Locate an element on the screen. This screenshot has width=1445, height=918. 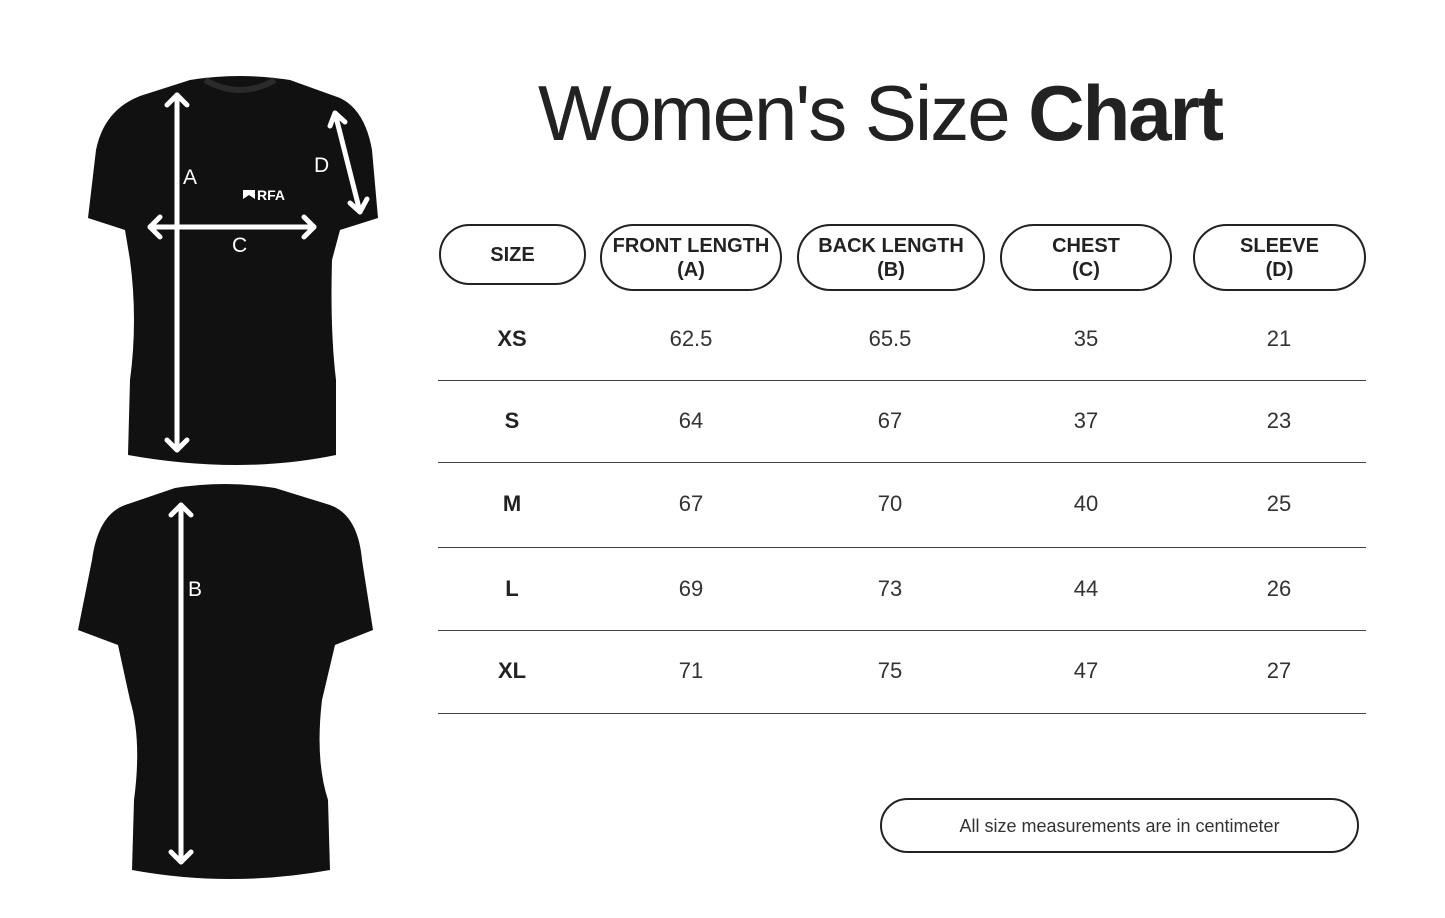
header-back-length: BACK LENGTH (B) is located at coordinates (891, 257).